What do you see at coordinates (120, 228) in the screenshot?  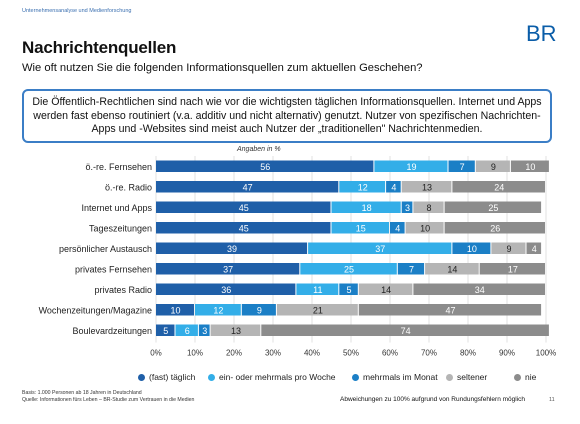 I see `category-label: Tageszeitungen` at bounding box center [120, 228].